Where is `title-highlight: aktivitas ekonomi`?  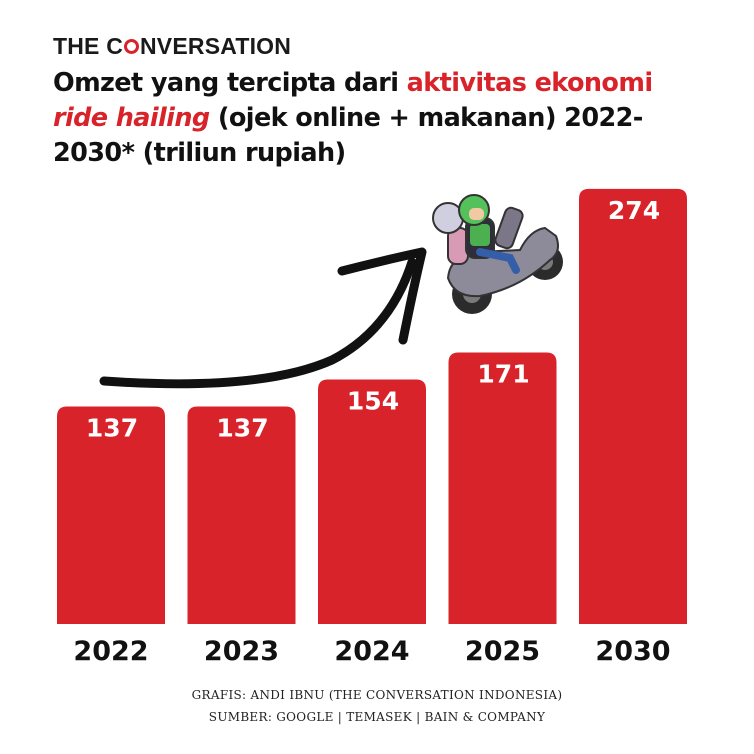 title-highlight: aktivitas ekonomi is located at coordinates (529, 83).